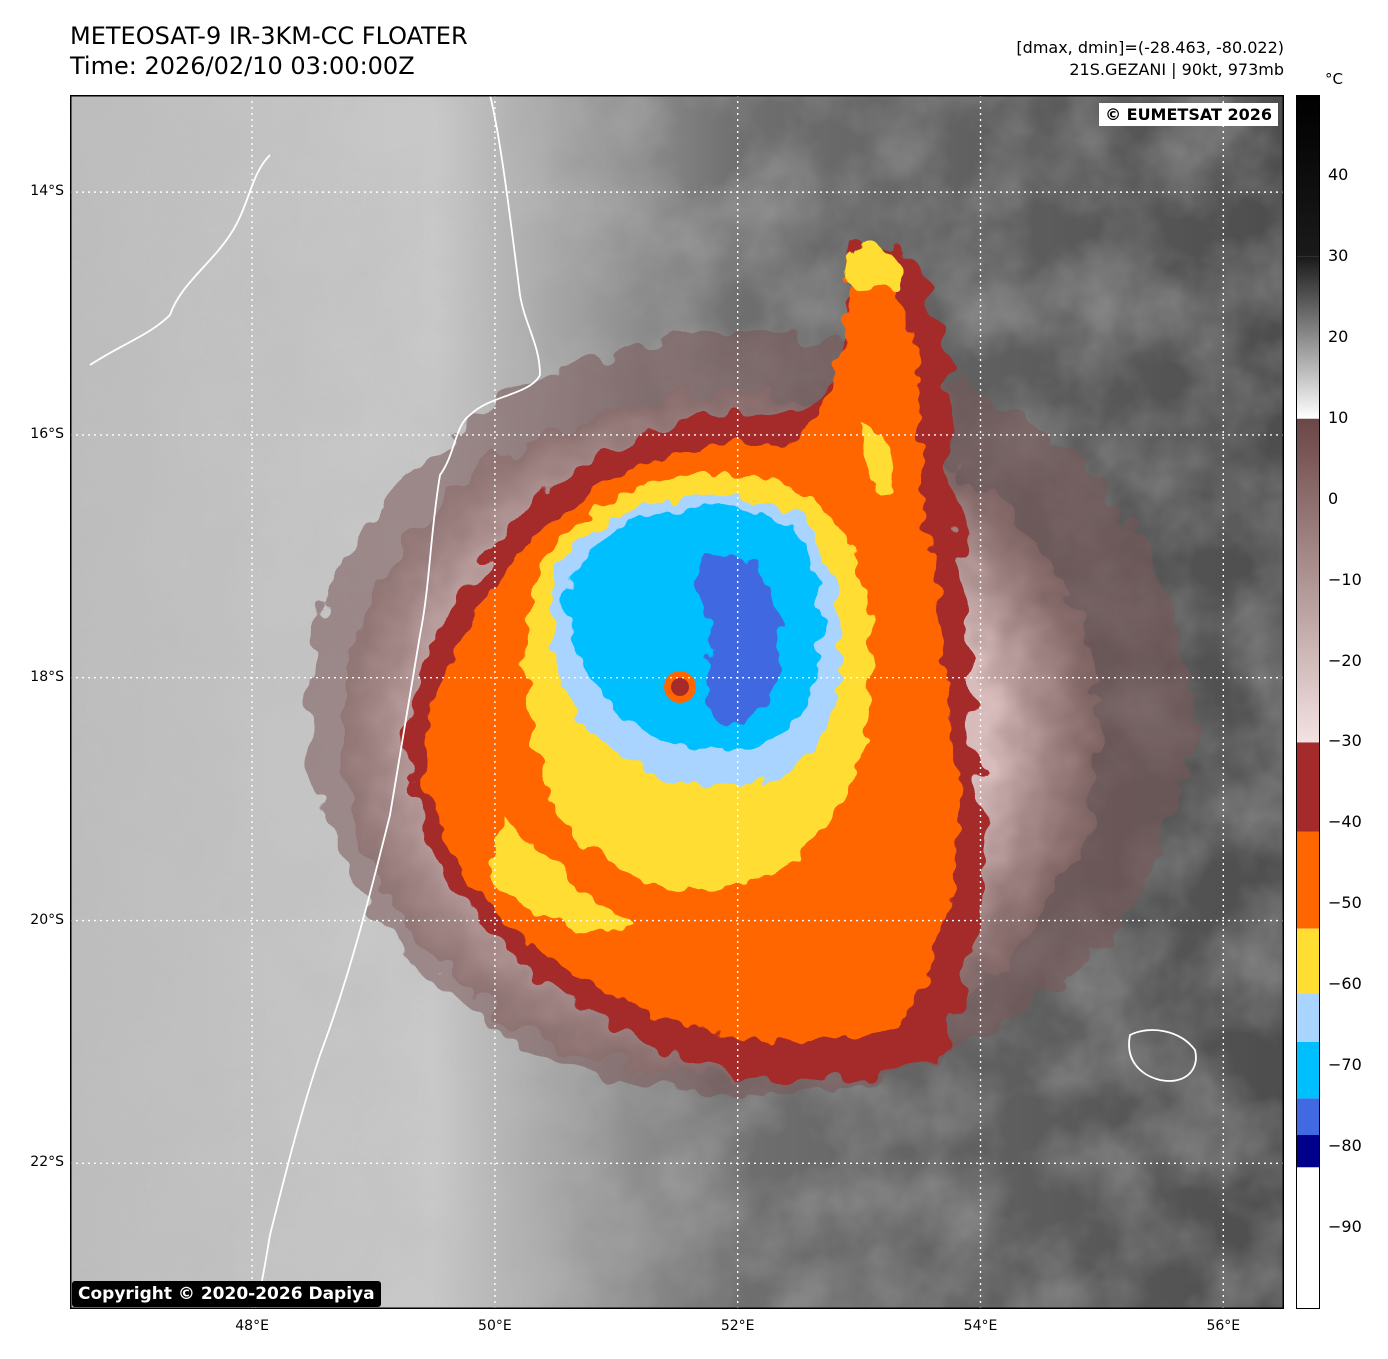 This screenshot has height=1359, width=1388. What do you see at coordinates (1338, 255) in the screenshot?
I see `colorbar-tick-label: 30` at bounding box center [1338, 255].